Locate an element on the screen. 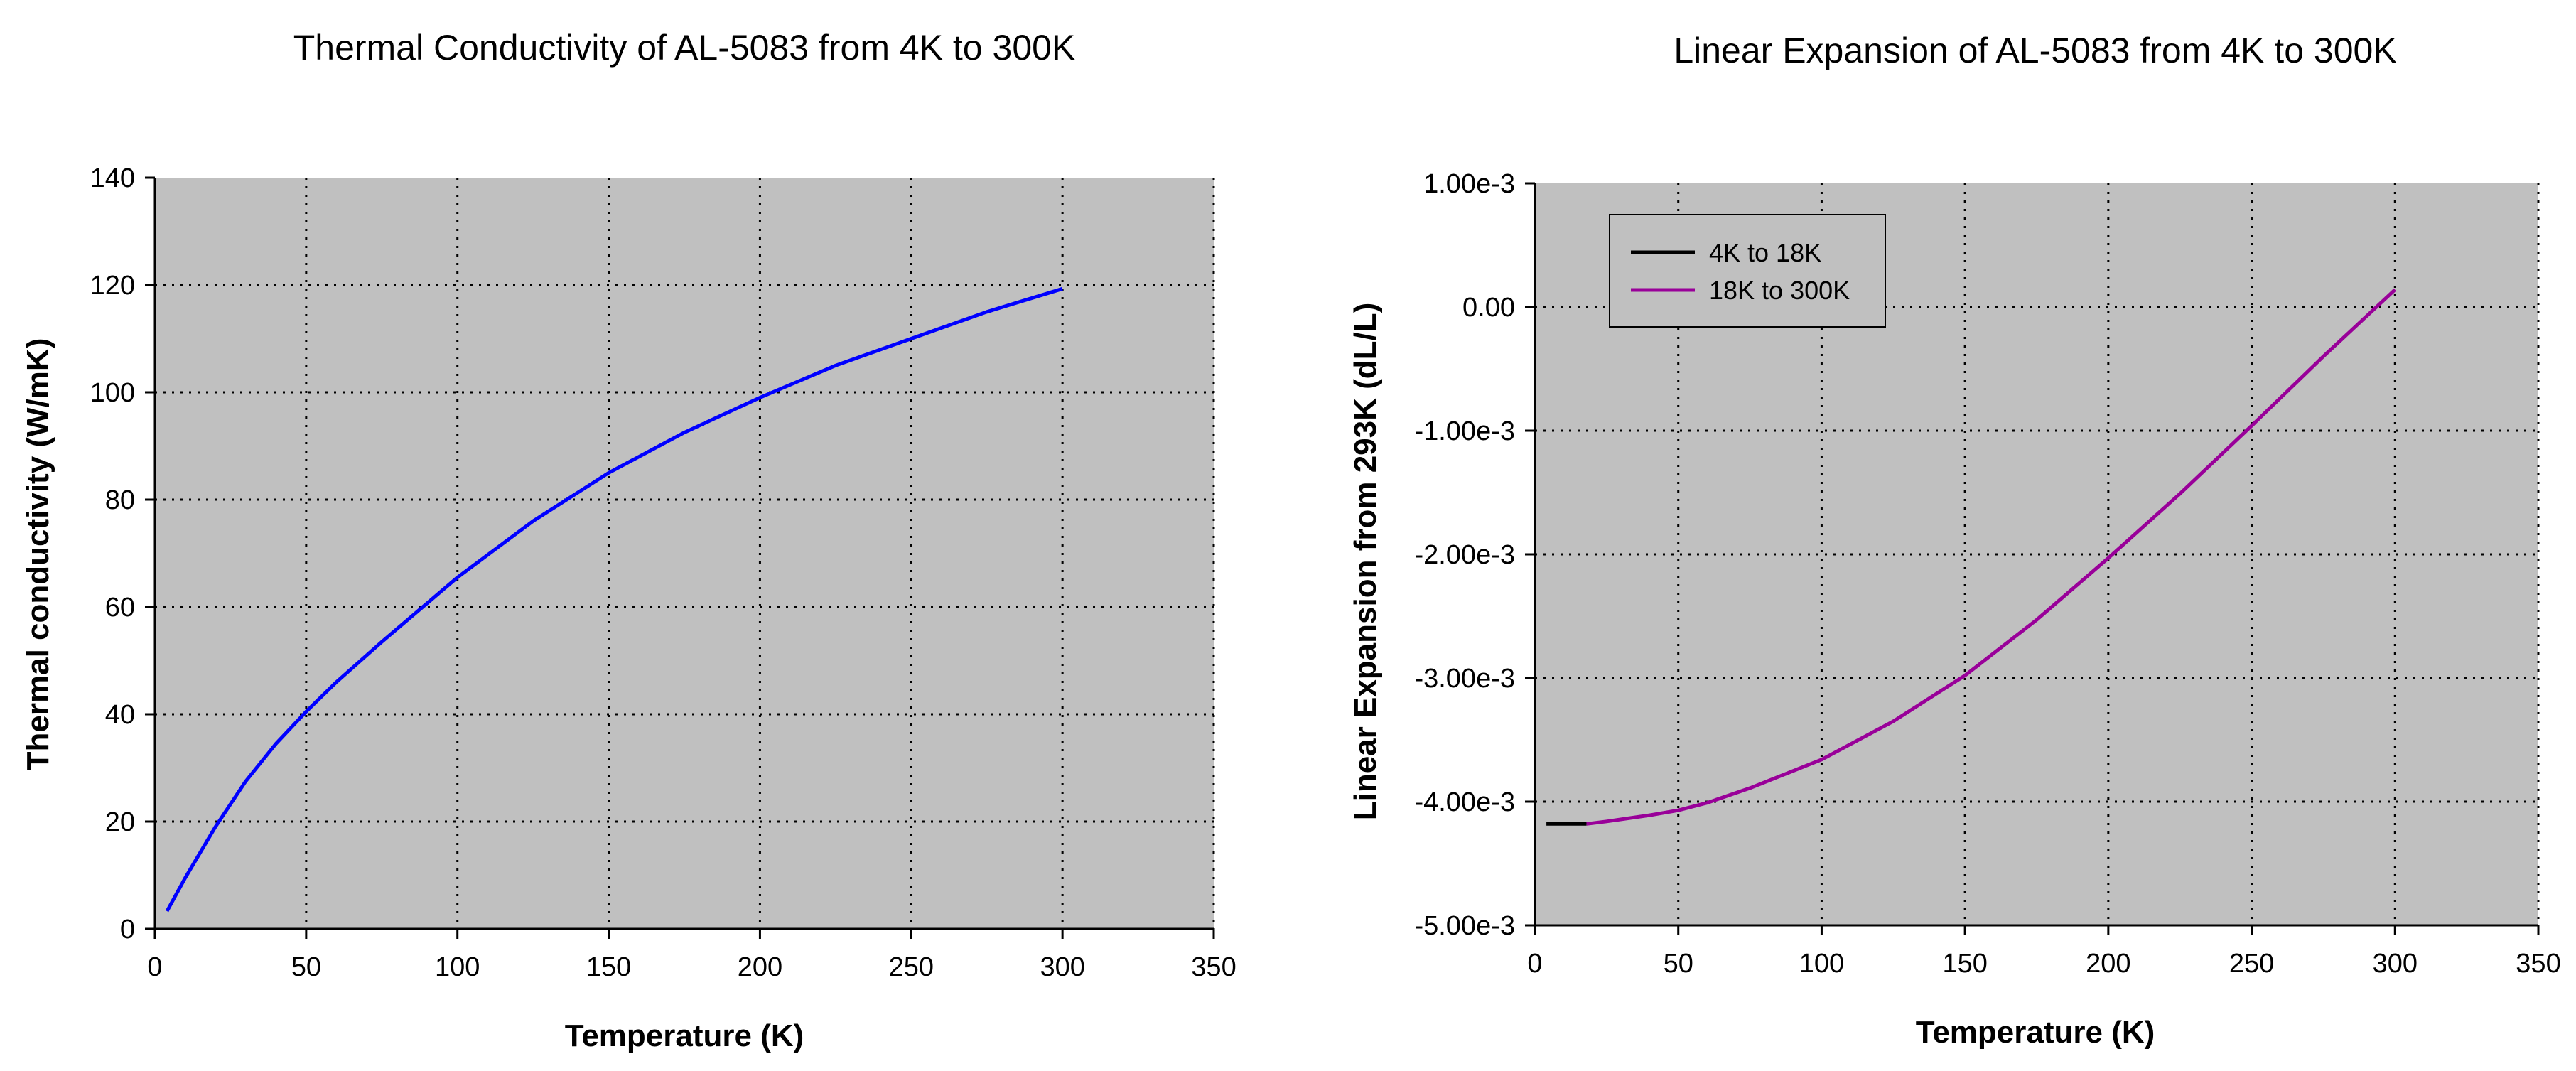 The height and width of the screenshot is (1071, 2576). y-tick-label: -4.00e-3 is located at coordinates (1464, 802).